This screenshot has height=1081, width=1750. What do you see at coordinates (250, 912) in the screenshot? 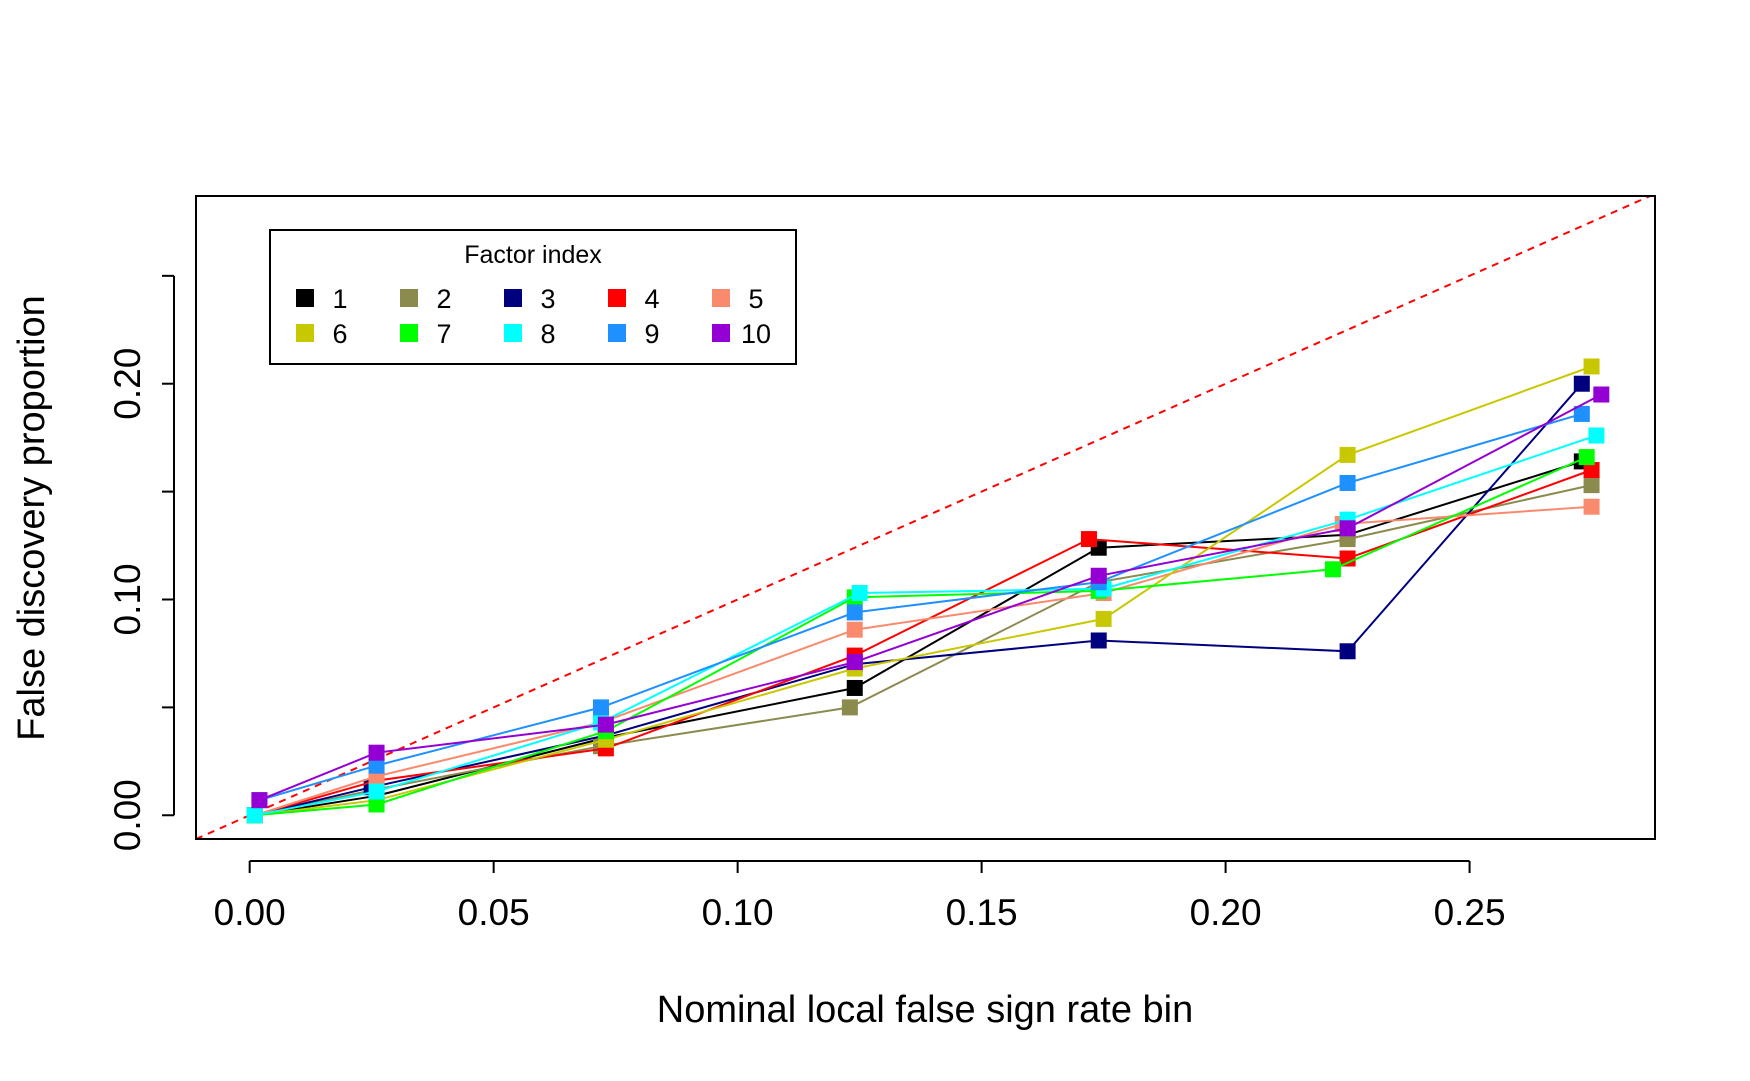
I see `x-tick-label: 0.00` at bounding box center [250, 912].